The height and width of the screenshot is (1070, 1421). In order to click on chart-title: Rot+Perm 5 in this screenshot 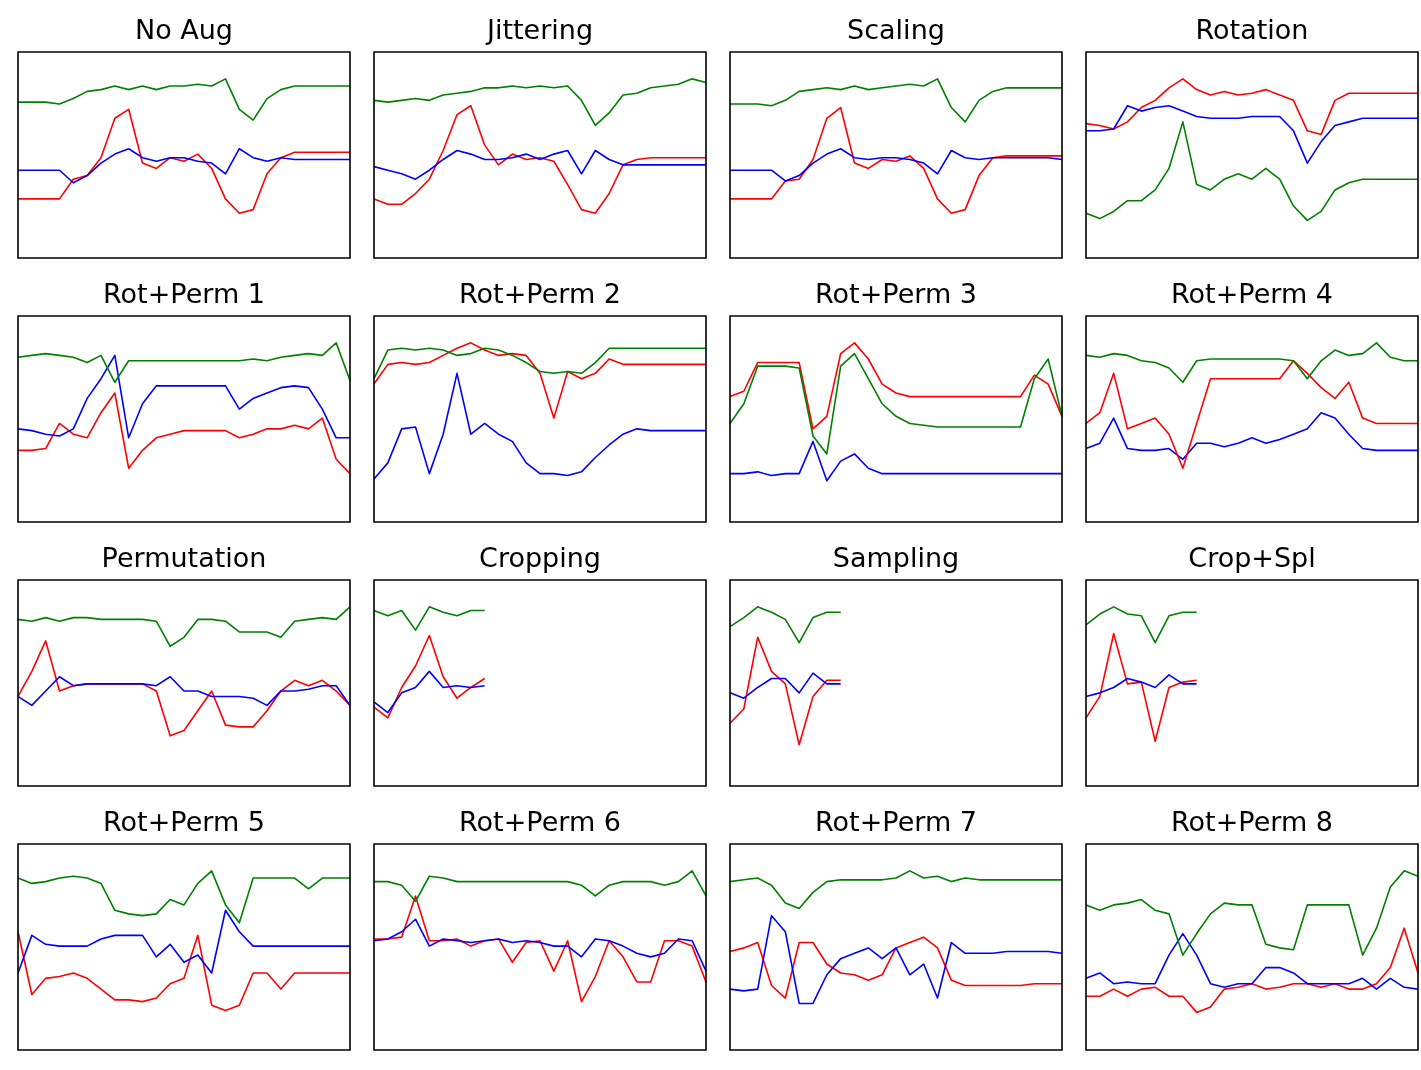, I will do `click(184, 822)`.